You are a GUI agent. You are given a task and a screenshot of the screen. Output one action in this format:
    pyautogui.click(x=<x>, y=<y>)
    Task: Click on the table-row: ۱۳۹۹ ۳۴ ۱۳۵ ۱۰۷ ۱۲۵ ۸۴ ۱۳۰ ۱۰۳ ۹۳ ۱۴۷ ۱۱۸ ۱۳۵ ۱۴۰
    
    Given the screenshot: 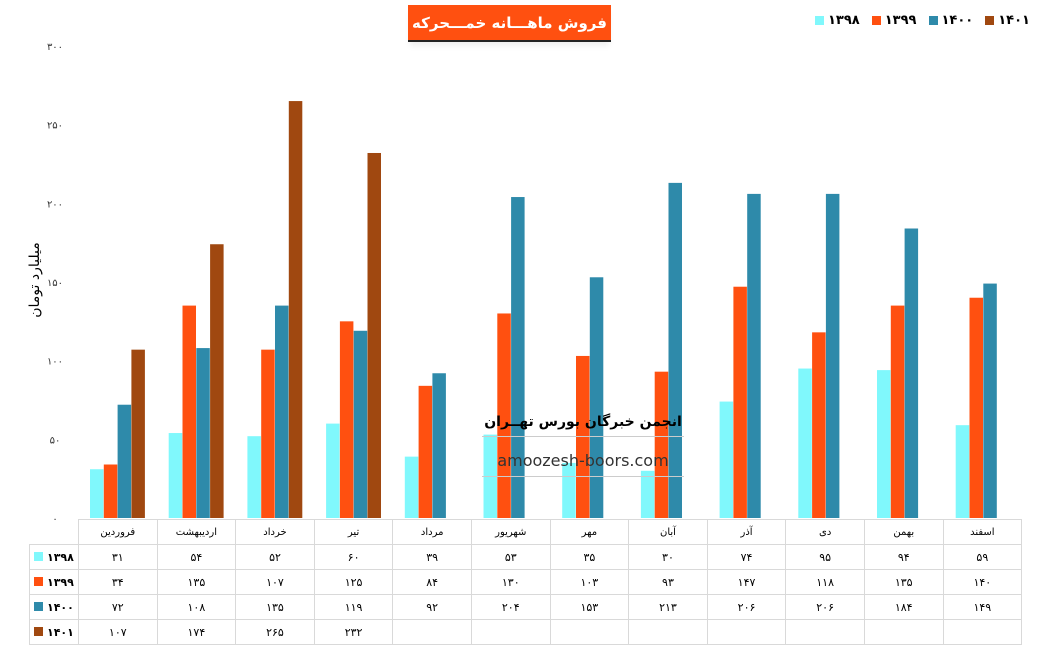 What is the action you would take?
    pyautogui.click(x=526, y=582)
    